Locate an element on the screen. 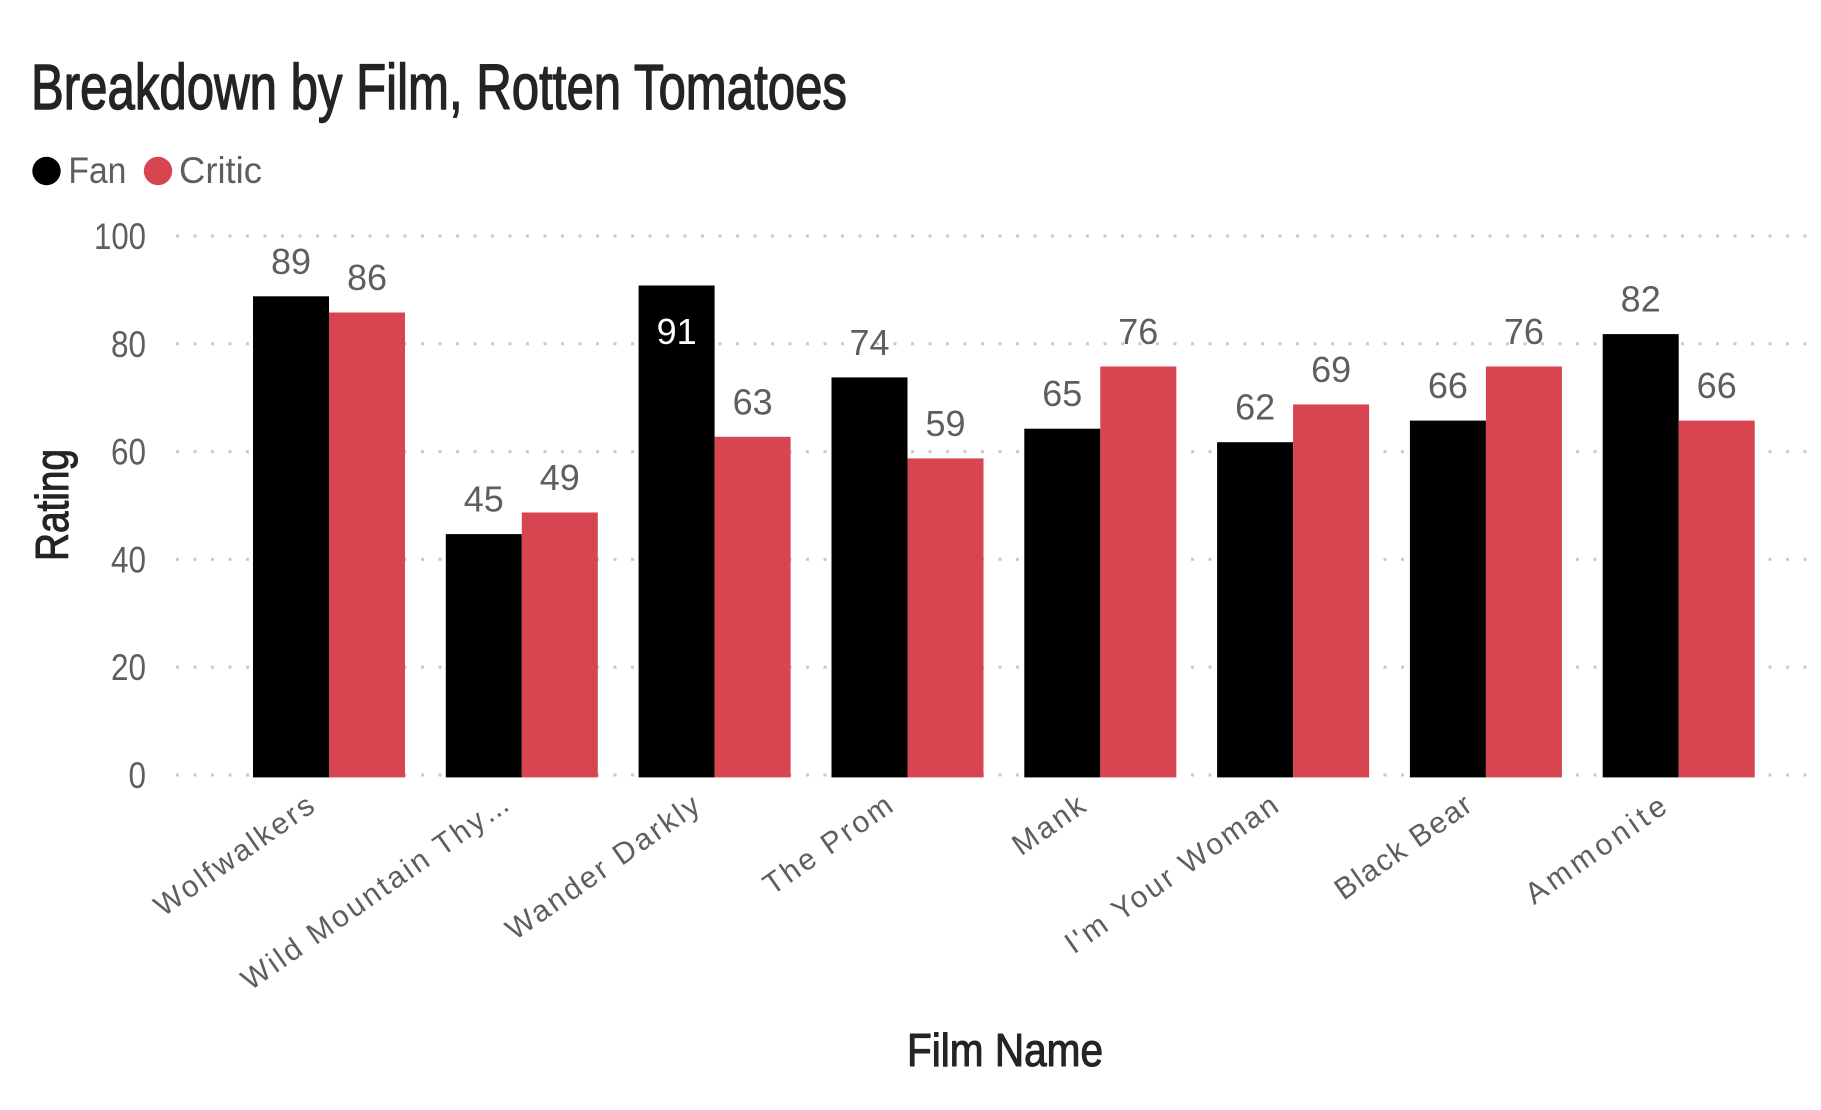 This screenshot has height=1110, width=1821. svg-text:Breakdown by Film, Rotten Toma: Breakdown by Film, Rotten Tomatoes is located at coordinates (439, 87).